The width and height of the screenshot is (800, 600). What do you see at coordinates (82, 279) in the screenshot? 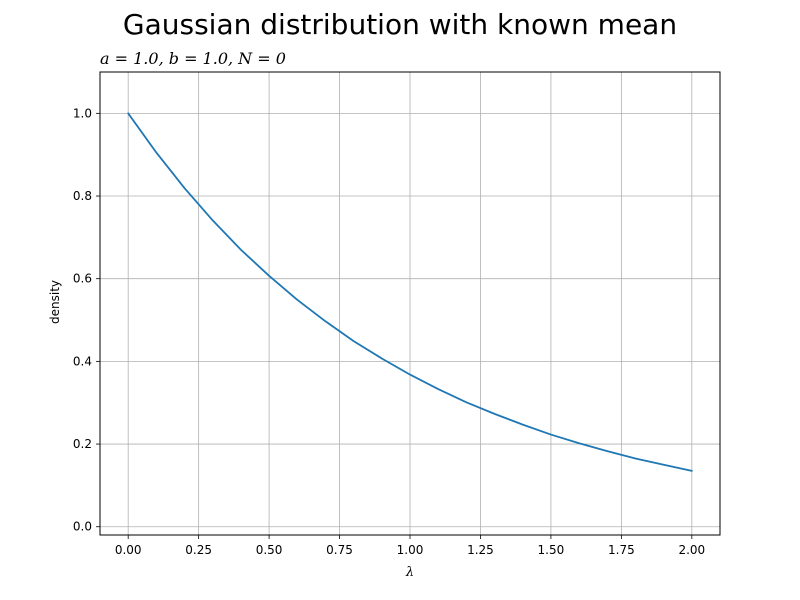
I see `y-tick-label: 0.6` at bounding box center [82, 279].